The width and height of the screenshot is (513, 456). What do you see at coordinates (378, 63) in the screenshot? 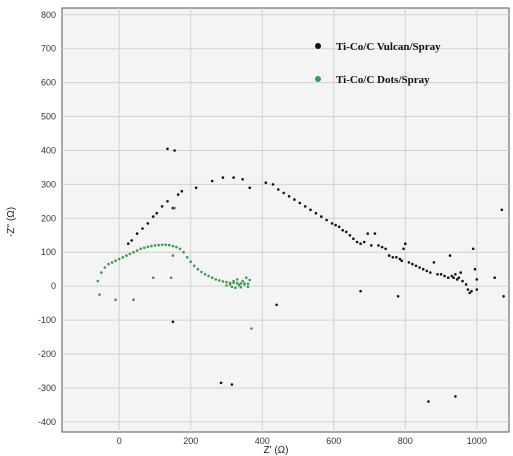
I see `legend: Ti-Co/C Vulcan/Spray Ti-Co/C Dots/Spray` at bounding box center [378, 63].